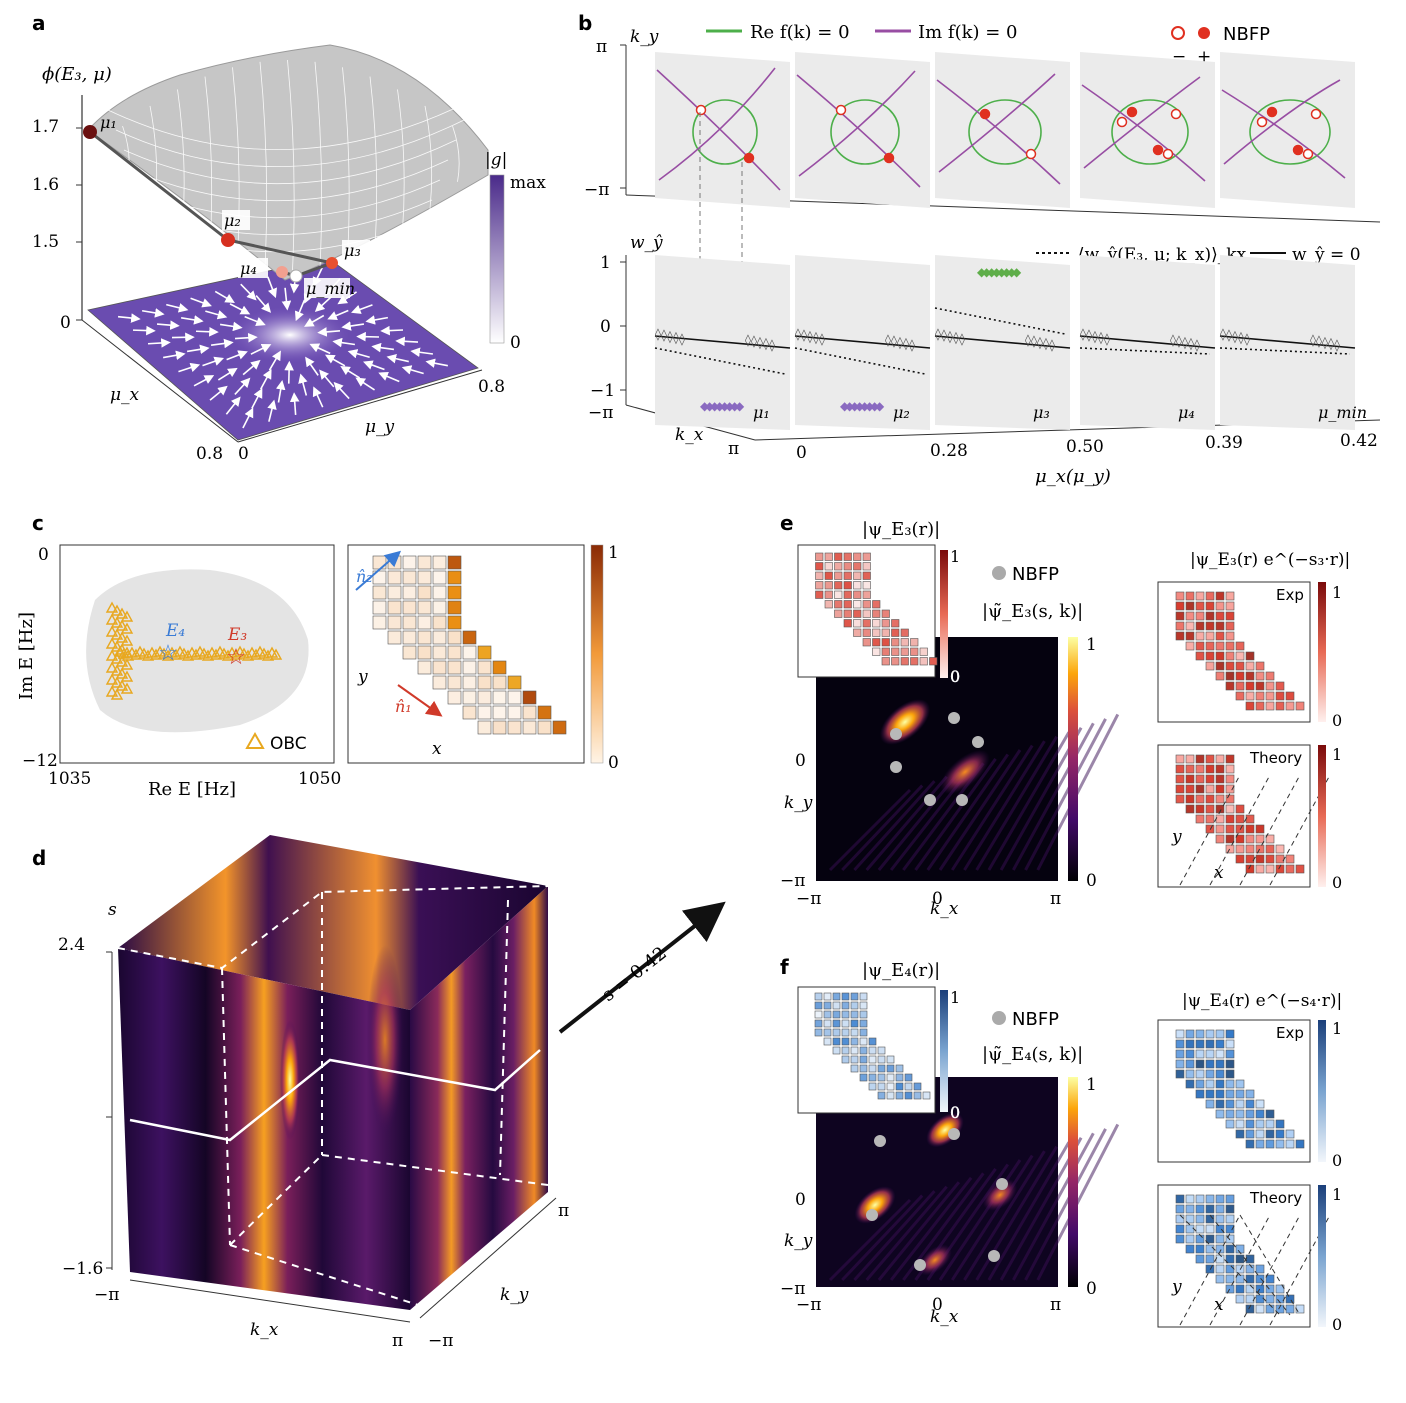  Describe the element at coordinates (1308, 154) in the screenshot. I see `nbfp-marker` at that location.